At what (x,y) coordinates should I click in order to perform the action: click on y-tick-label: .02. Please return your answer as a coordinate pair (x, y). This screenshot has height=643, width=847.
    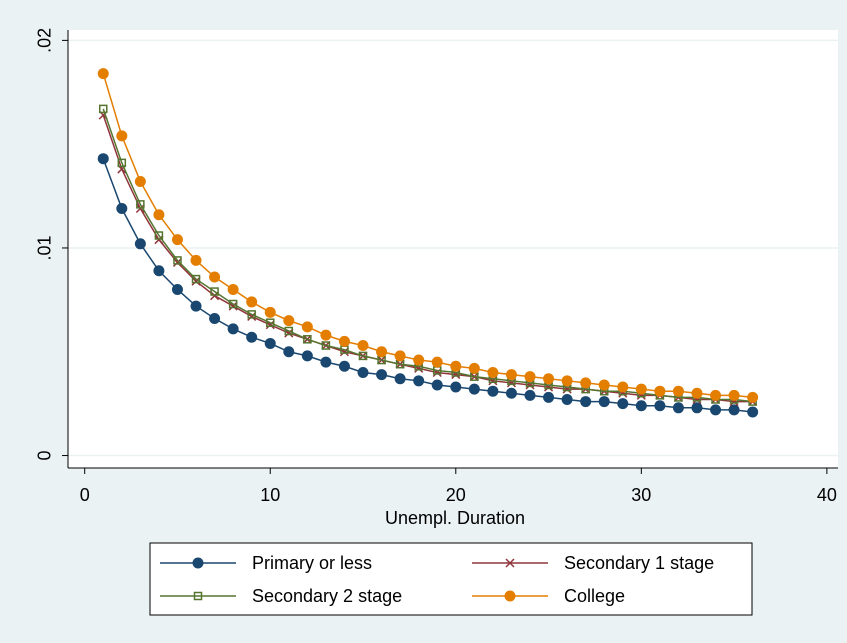
    Looking at the image, I should click on (45, 40).